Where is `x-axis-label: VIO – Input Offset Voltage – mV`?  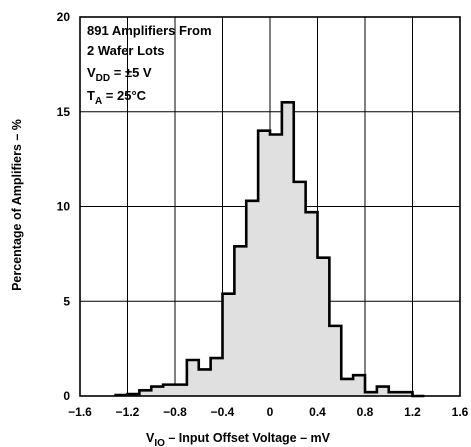
x-axis-label: VIO – Input Offset Voltage – mV is located at coordinates (238, 439).